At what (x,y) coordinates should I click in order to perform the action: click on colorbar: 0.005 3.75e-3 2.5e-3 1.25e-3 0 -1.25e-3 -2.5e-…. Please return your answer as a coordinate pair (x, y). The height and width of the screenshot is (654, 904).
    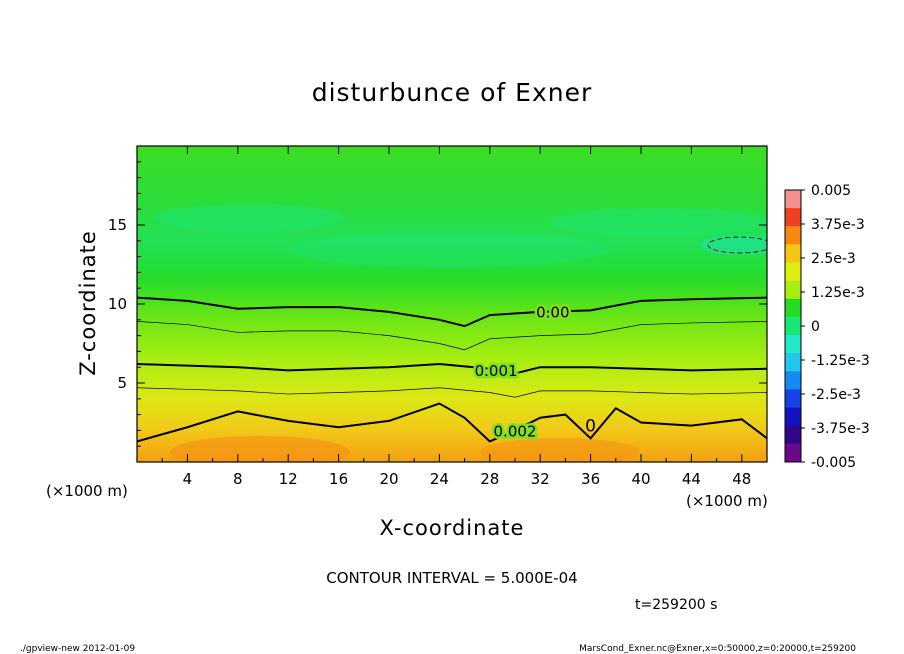
    Looking at the image, I should click on (827, 327).